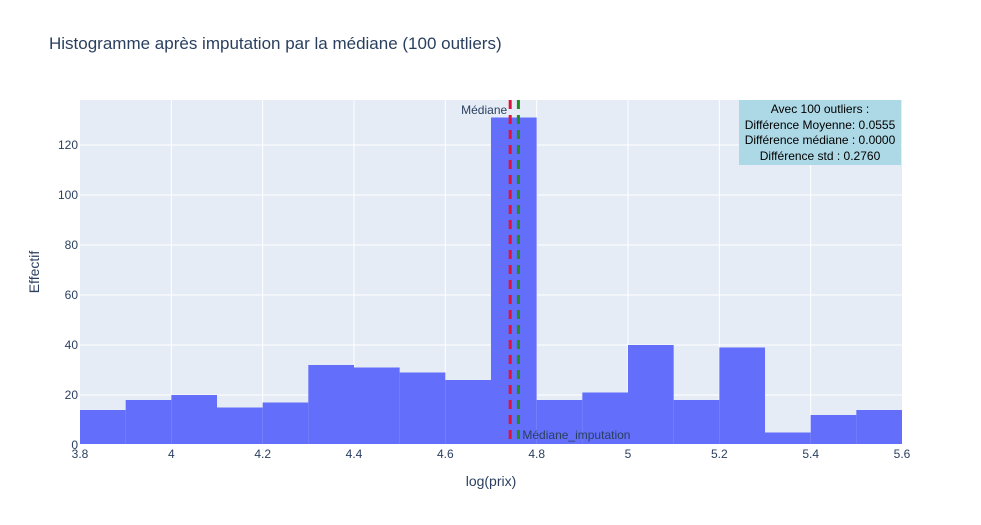 This screenshot has height=525, width=981. What do you see at coordinates (34, 272) in the screenshot?
I see `y-axis-title: Effectif` at bounding box center [34, 272].